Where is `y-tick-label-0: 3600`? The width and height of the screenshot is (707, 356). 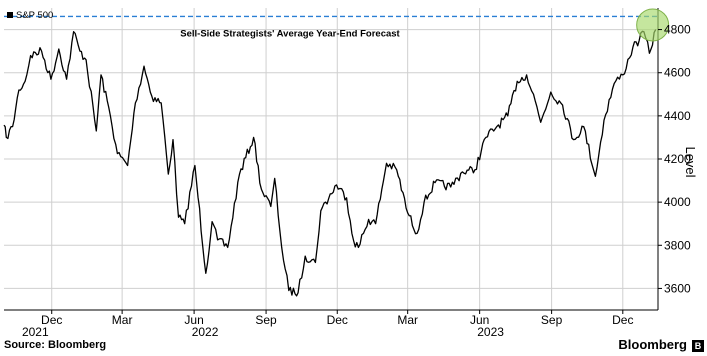
y-tick-label-0: 3600 is located at coordinates (677, 288).